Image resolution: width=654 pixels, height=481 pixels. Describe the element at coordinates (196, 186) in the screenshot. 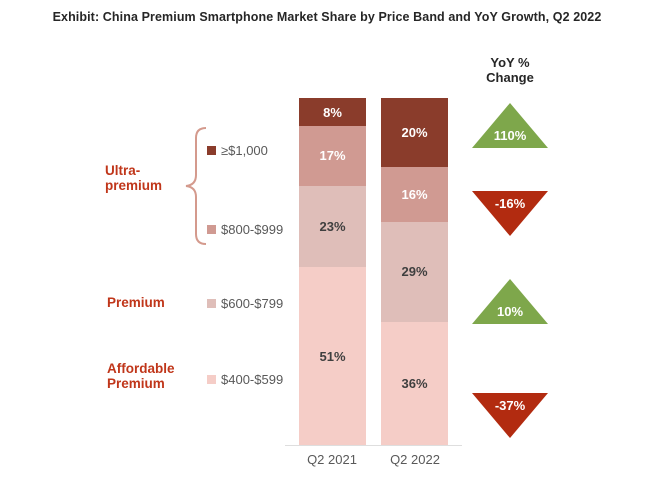

I see `ultra-premium-brace` at that location.